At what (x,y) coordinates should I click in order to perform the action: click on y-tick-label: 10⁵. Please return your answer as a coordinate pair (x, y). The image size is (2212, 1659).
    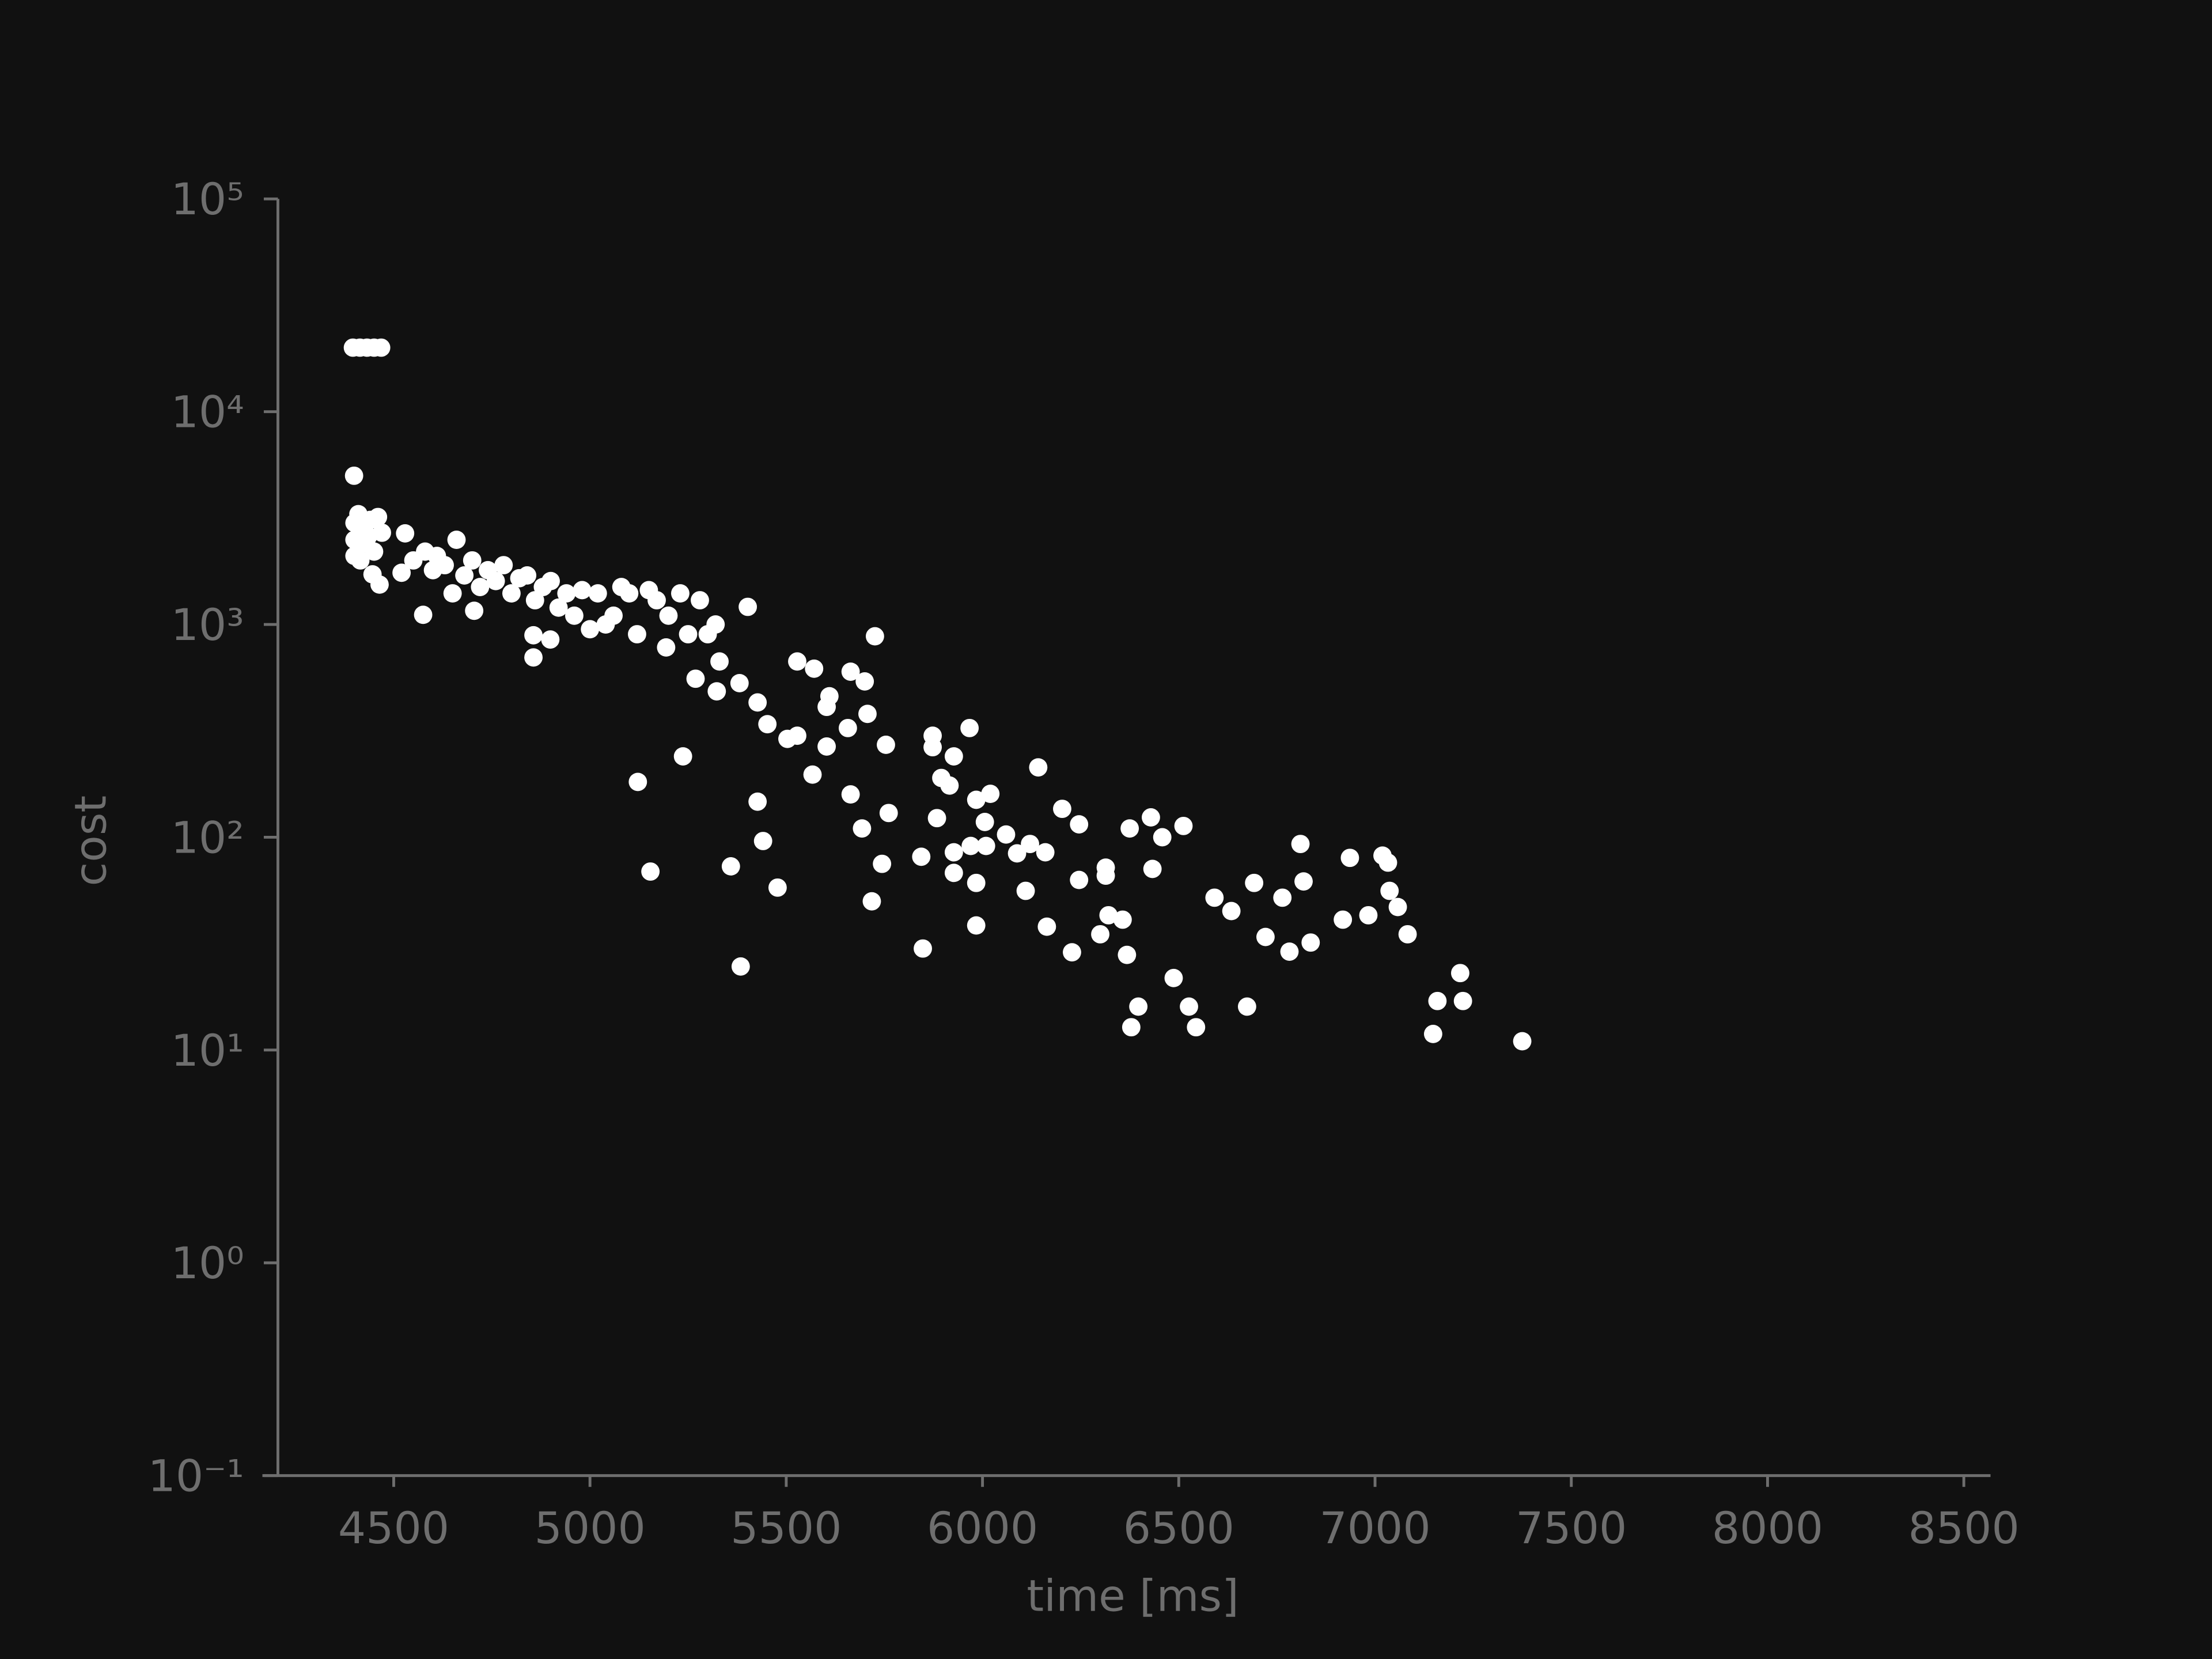
    Looking at the image, I should click on (207, 199).